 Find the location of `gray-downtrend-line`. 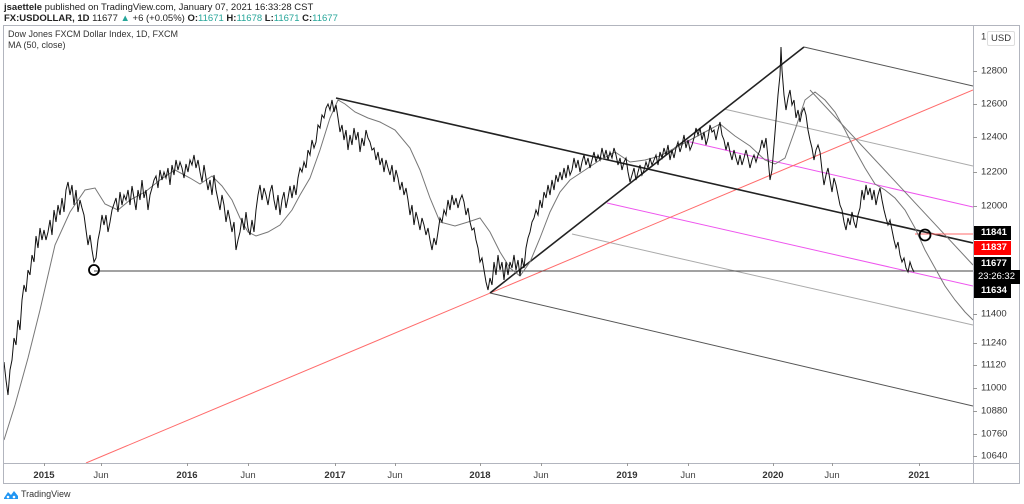

gray-downtrend-line is located at coordinates (891, 177).